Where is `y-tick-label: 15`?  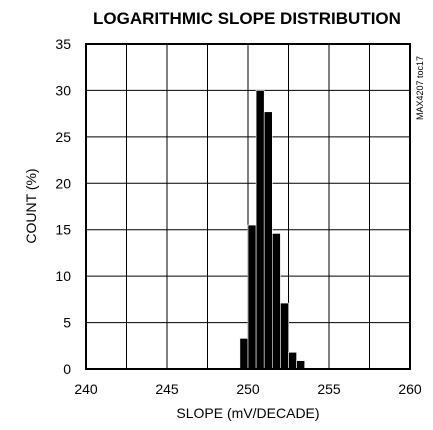 y-tick-label: 15 is located at coordinates (63, 230).